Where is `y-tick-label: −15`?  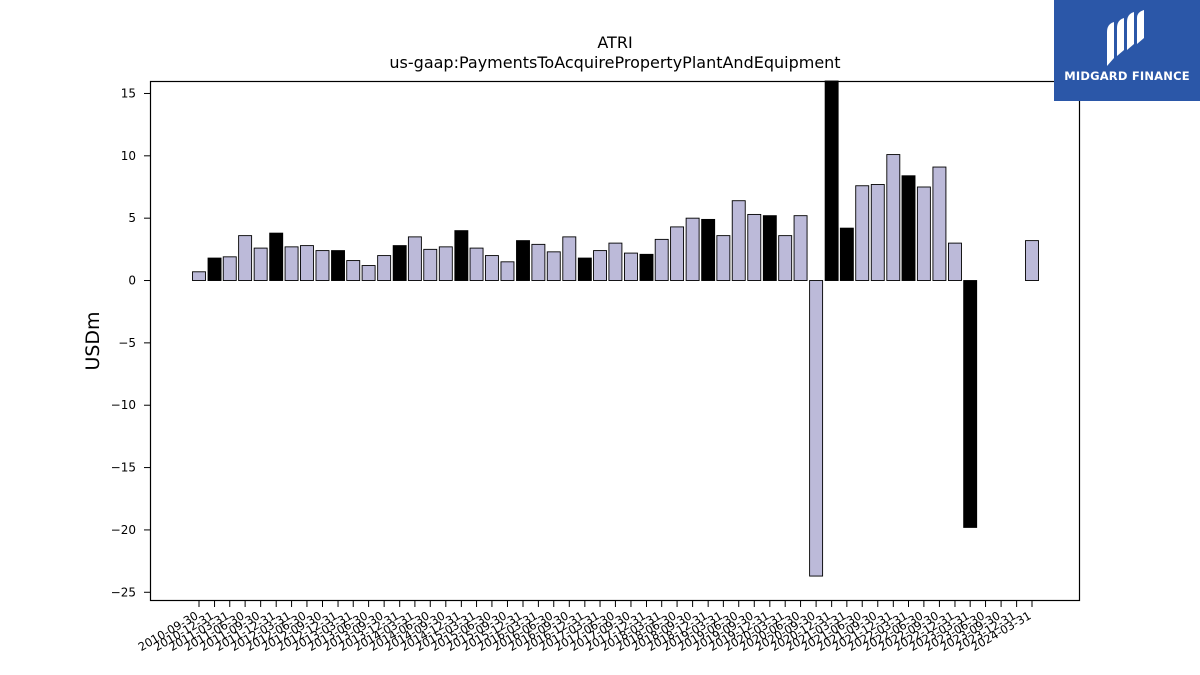
y-tick-label: −15 is located at coordinates (123, 468).